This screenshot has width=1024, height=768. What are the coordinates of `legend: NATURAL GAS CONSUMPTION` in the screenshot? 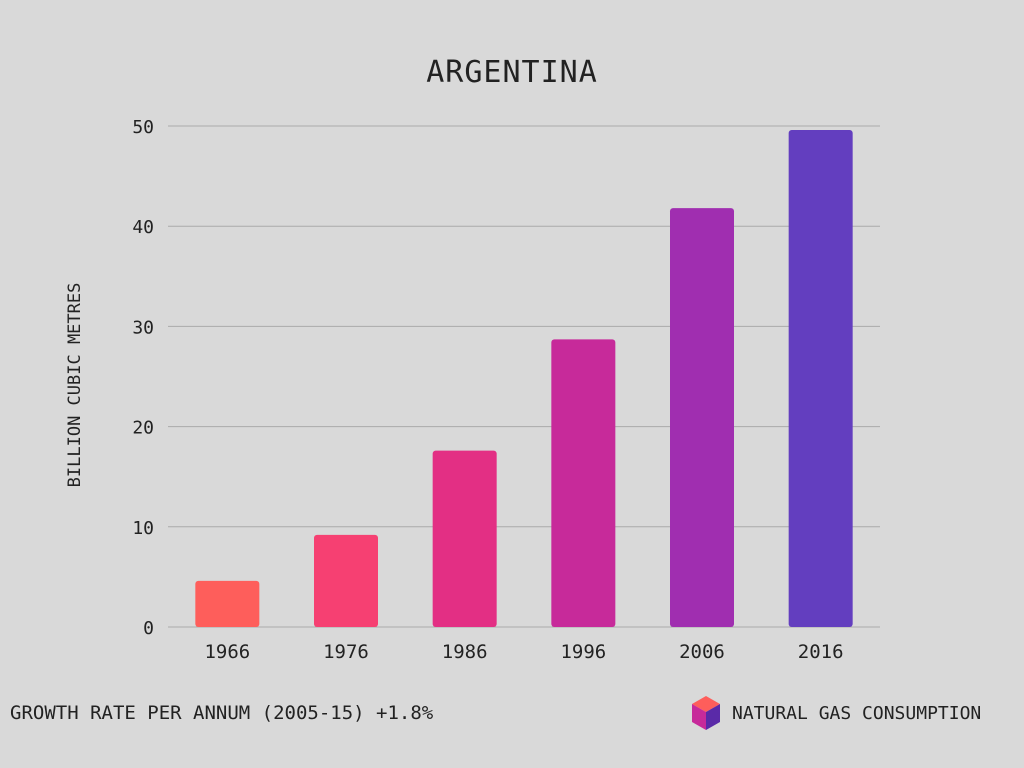 It's located at (835, 713).